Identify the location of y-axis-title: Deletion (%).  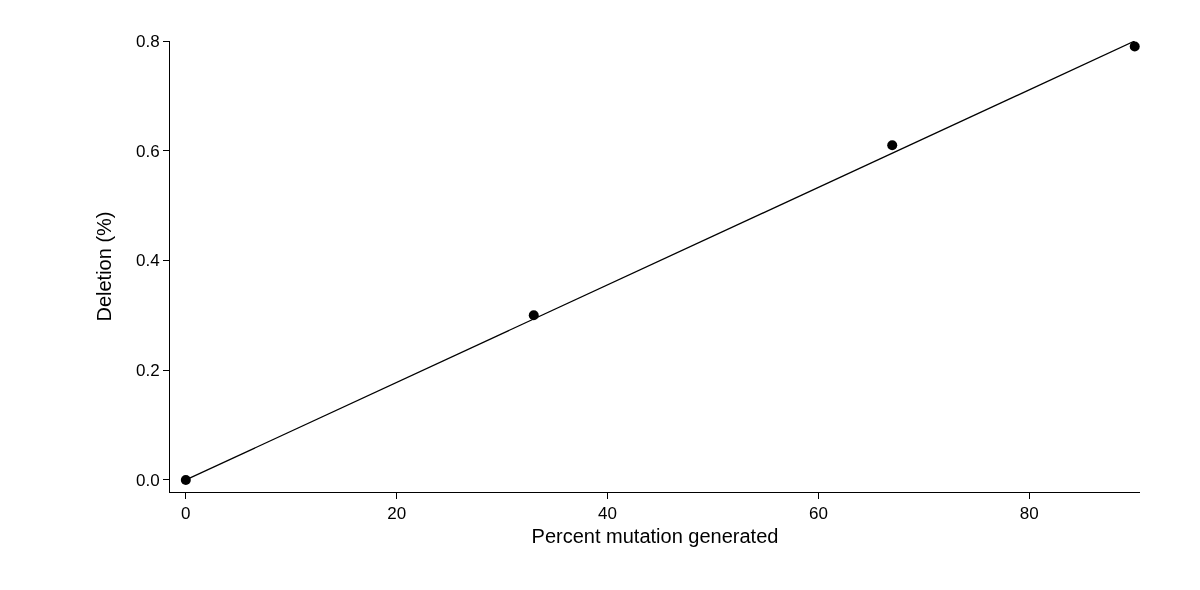
(104, 266).